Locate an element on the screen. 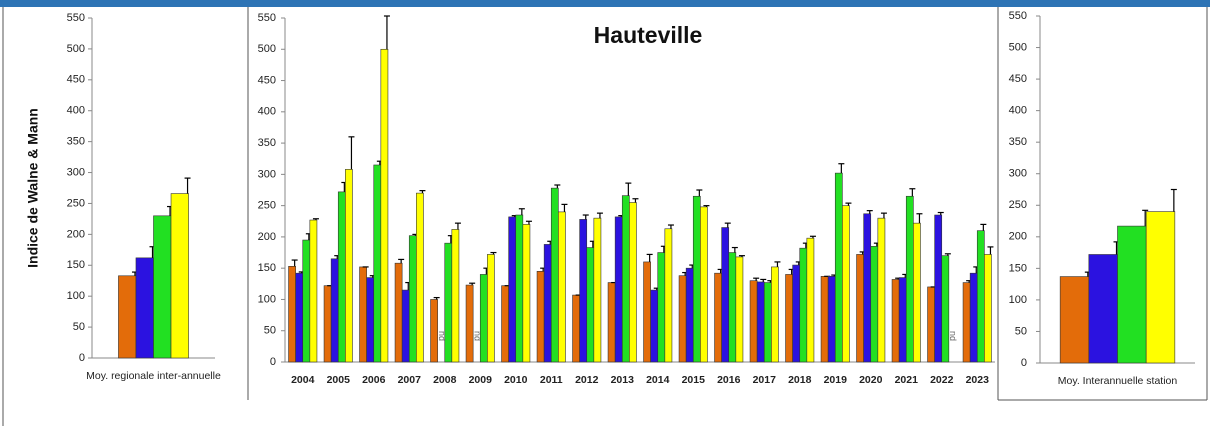 The image size is (1210, 426). x-tick-label: 2010 is located at coordinates (516, 380).